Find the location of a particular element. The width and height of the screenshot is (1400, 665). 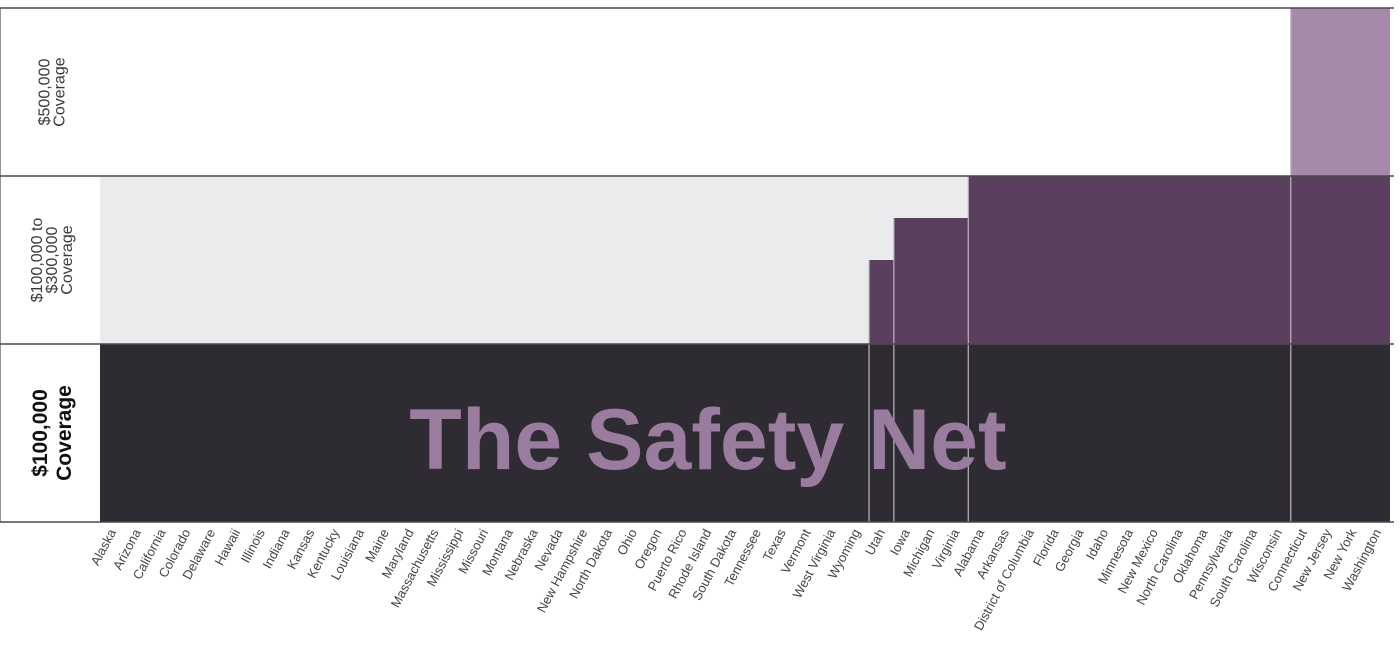

bar-group-1-tier2 is located at coordinates (881, 302).